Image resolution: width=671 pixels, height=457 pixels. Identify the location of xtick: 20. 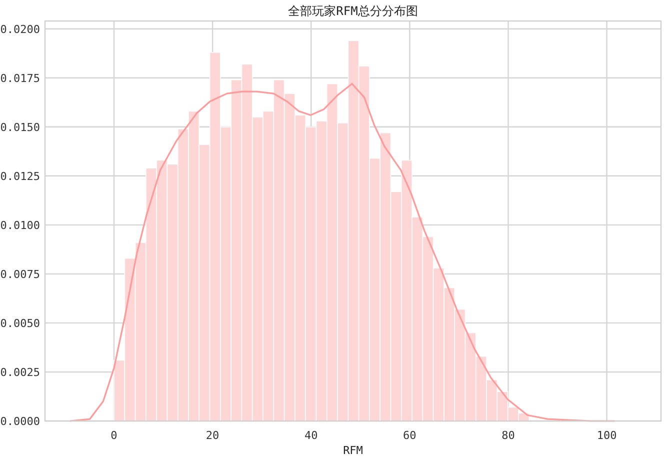
(213, 435).